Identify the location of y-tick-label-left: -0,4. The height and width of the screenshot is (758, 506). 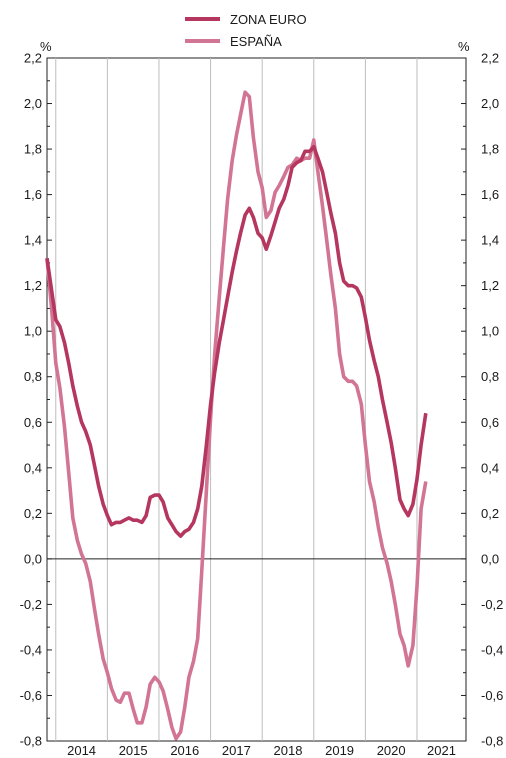
(31, 649).